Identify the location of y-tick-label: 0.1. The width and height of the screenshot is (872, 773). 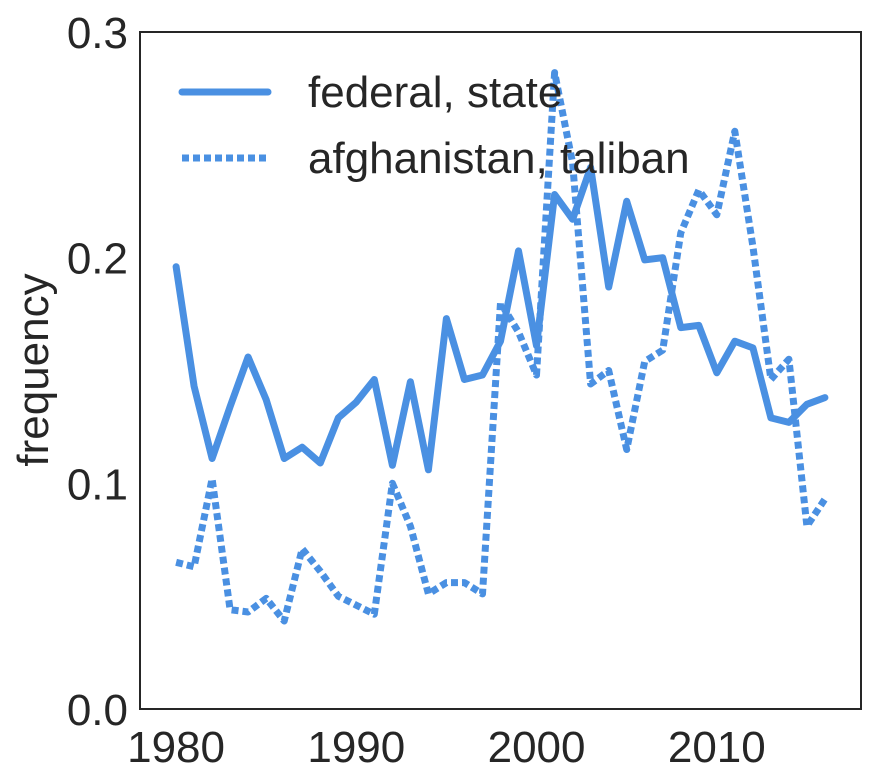
(97, 484).